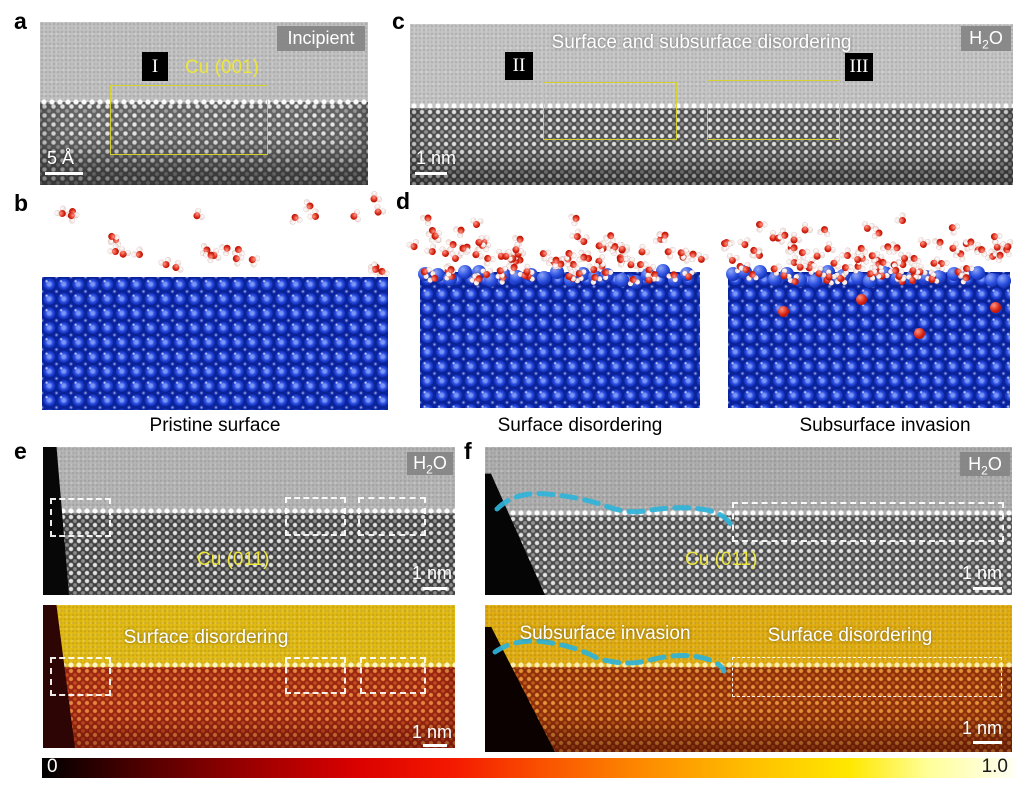  What do you see at coordinates (189, 120) in the screenshot?
I see `roi-rect-I` at bounding box center [189, 120].